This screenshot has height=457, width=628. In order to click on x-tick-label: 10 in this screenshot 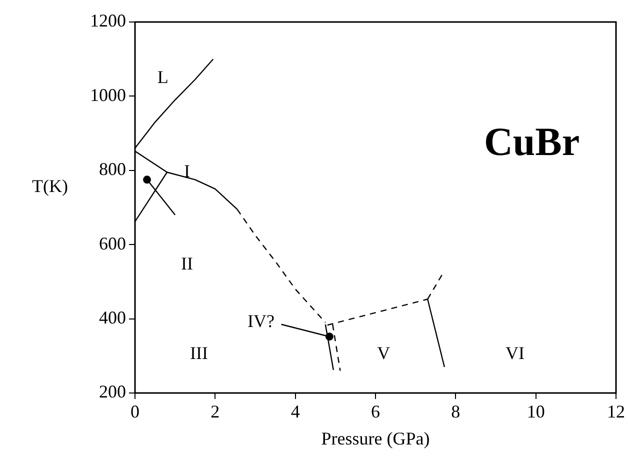, I will do `click(535, 412)`.